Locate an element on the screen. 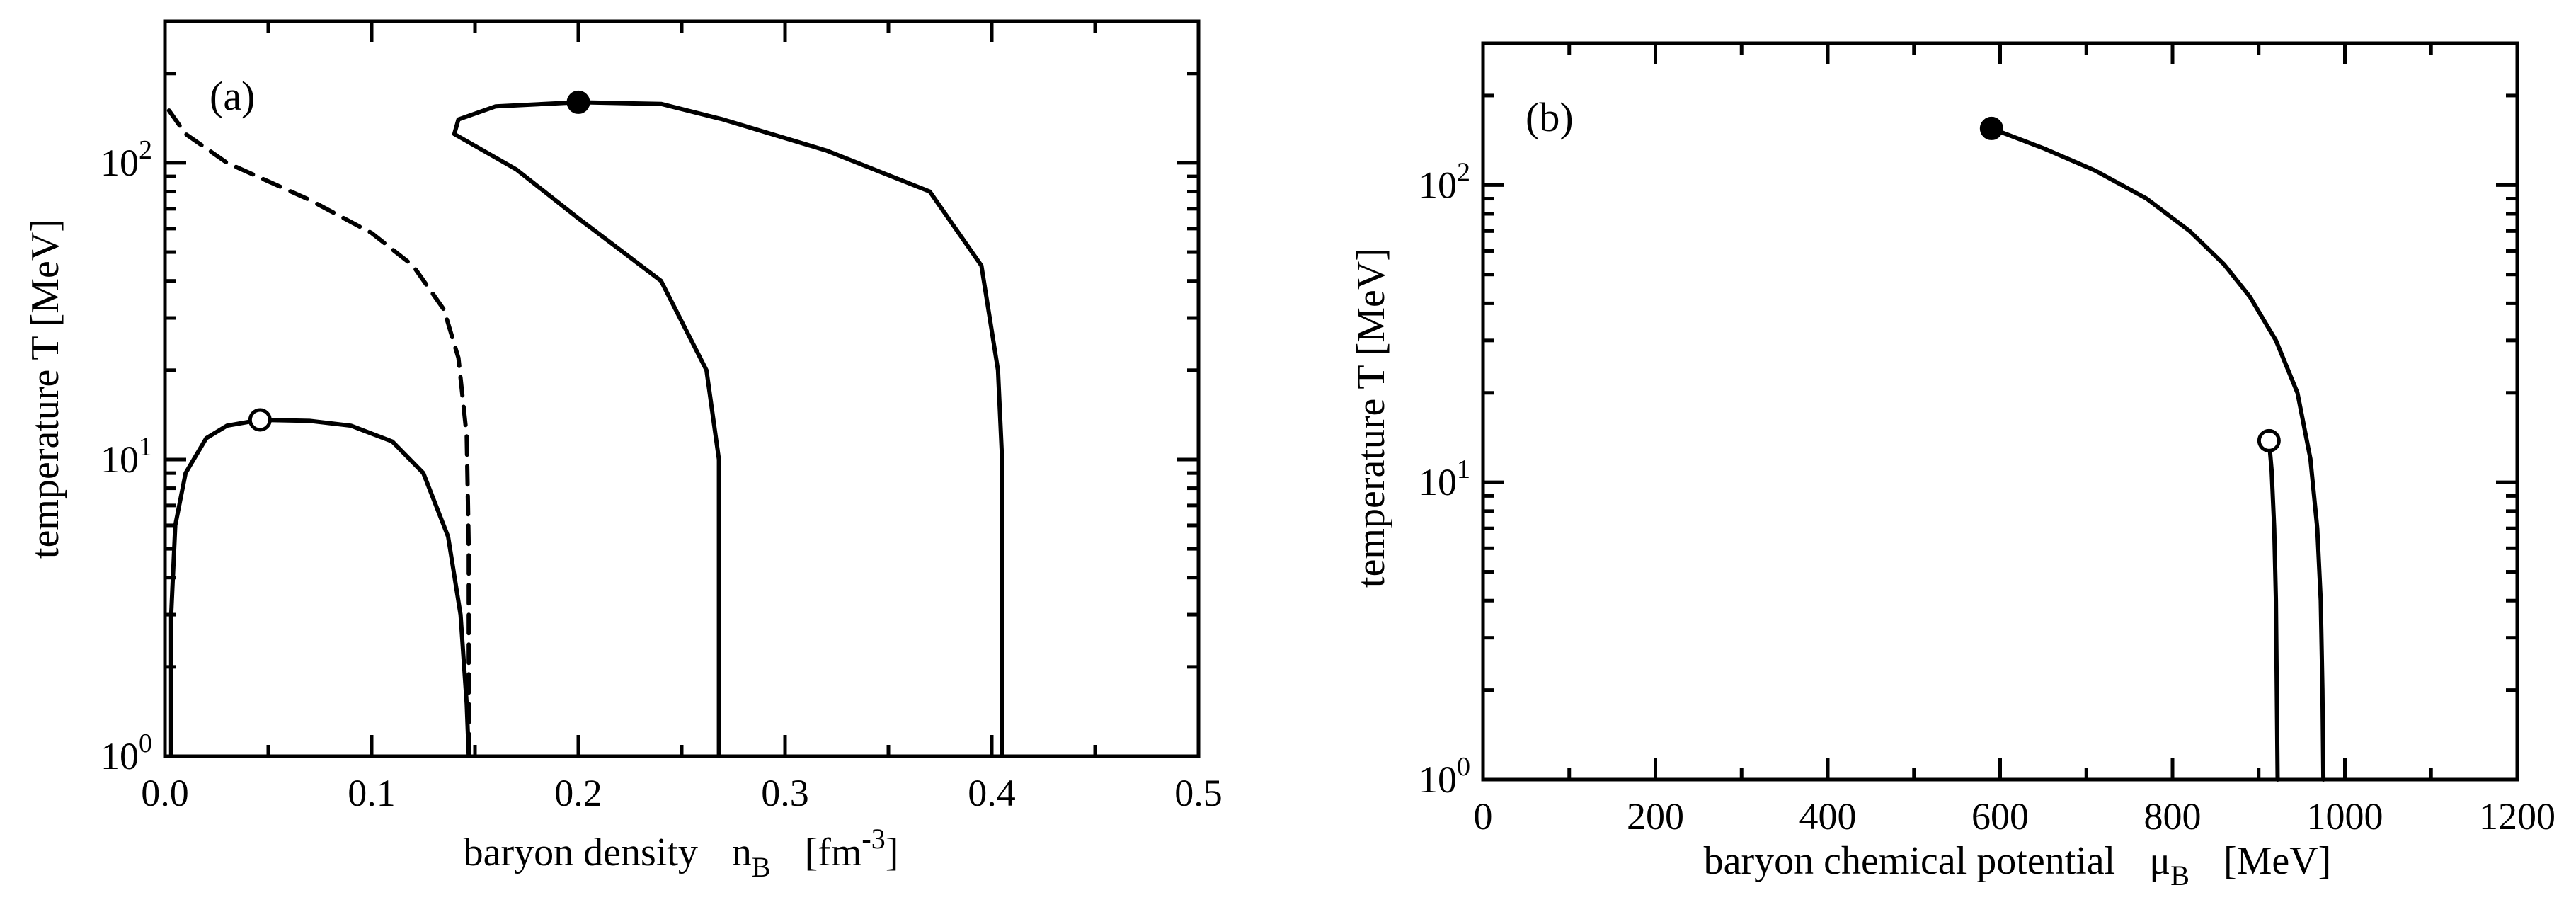 The width and height of the screenshot is (2576, 912). panel-a-y-tick-label: 10⁰ is located at coordinates (126, 753).